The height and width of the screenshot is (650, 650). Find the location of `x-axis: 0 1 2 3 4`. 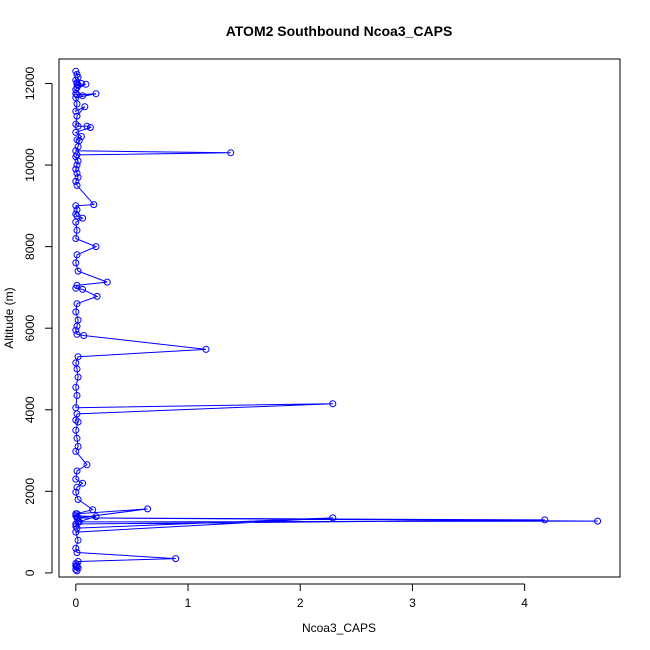

x-axis: 0 1 2 3 4 is located at coordinates (300, 596).